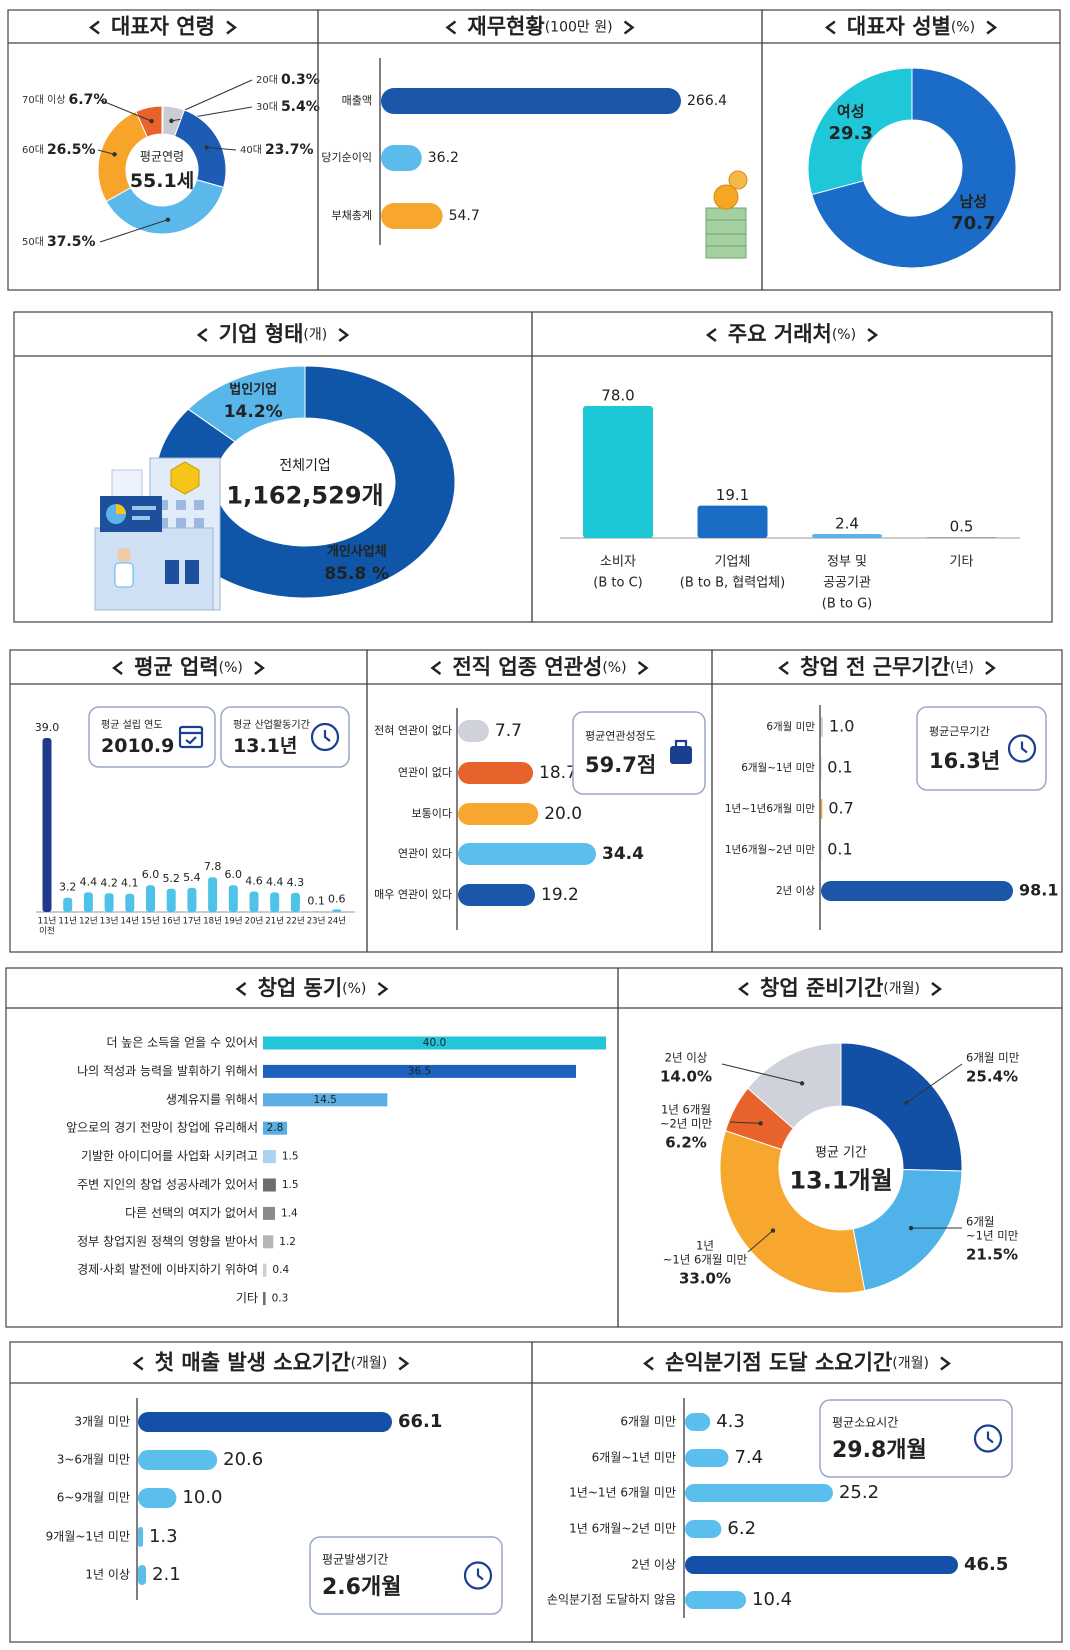 The height and width of the screenshot is (1650, 1070). What do you see at coordinates (191, 740) in the screenshot?
I see `icon-calendar-check` at bounding box center [191, 740].